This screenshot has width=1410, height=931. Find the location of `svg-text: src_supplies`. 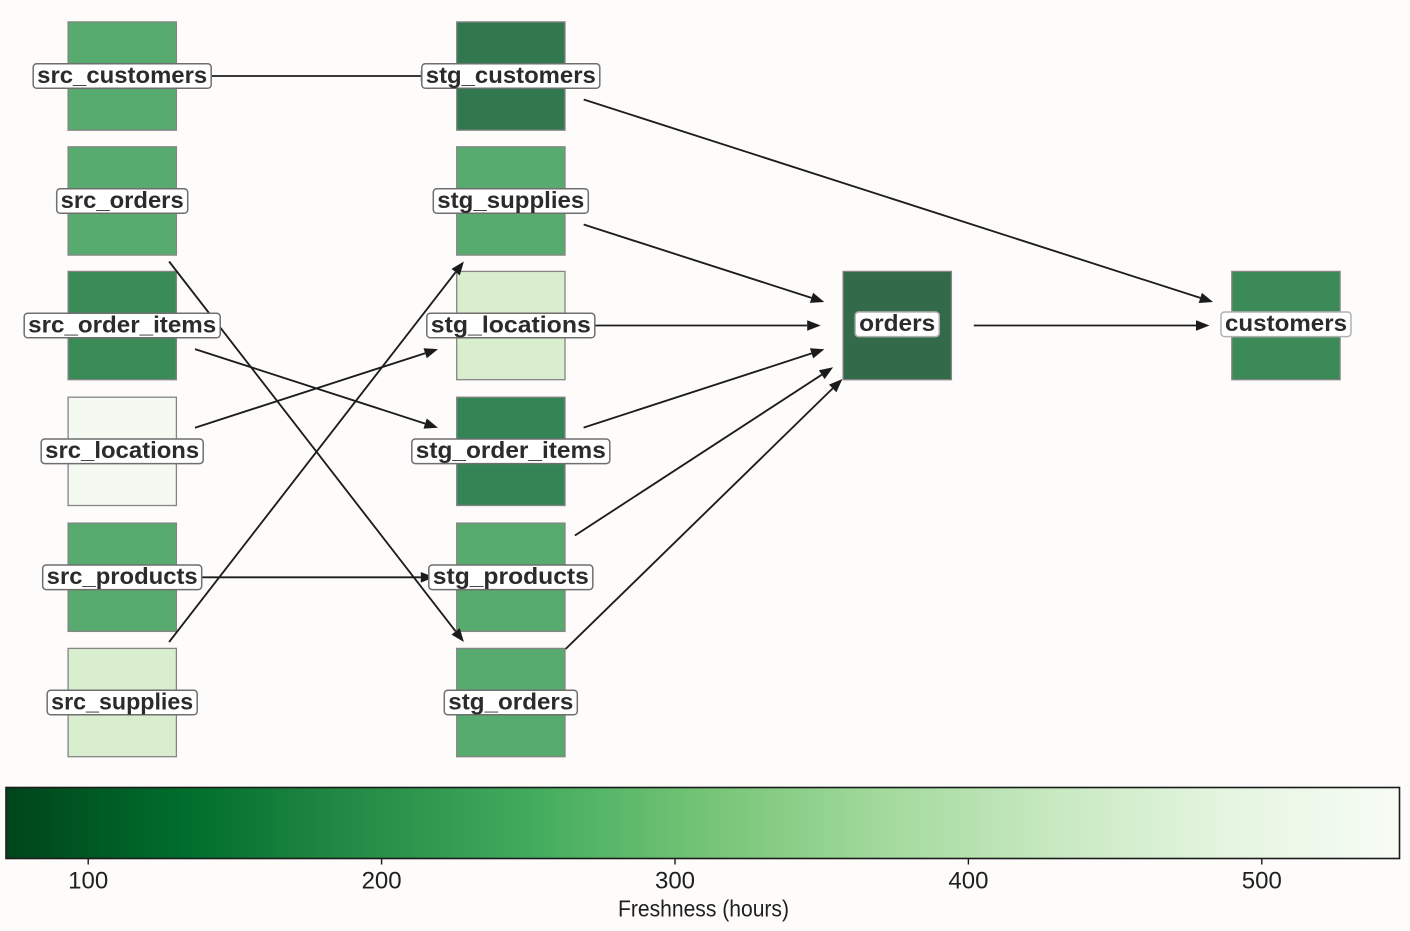

svg-text: src_supplies is located at coordinates (122, 701).